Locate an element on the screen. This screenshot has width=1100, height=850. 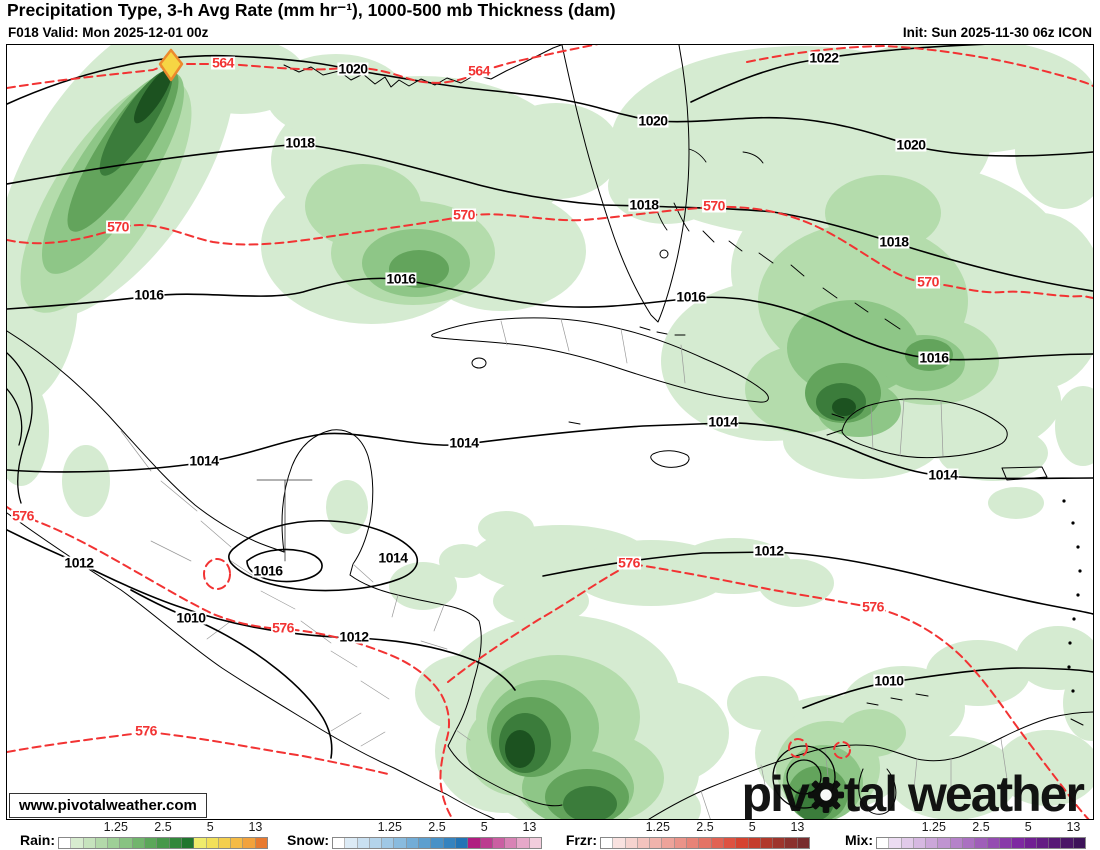
lake-okeechobee is located at coordinates (664, 254).